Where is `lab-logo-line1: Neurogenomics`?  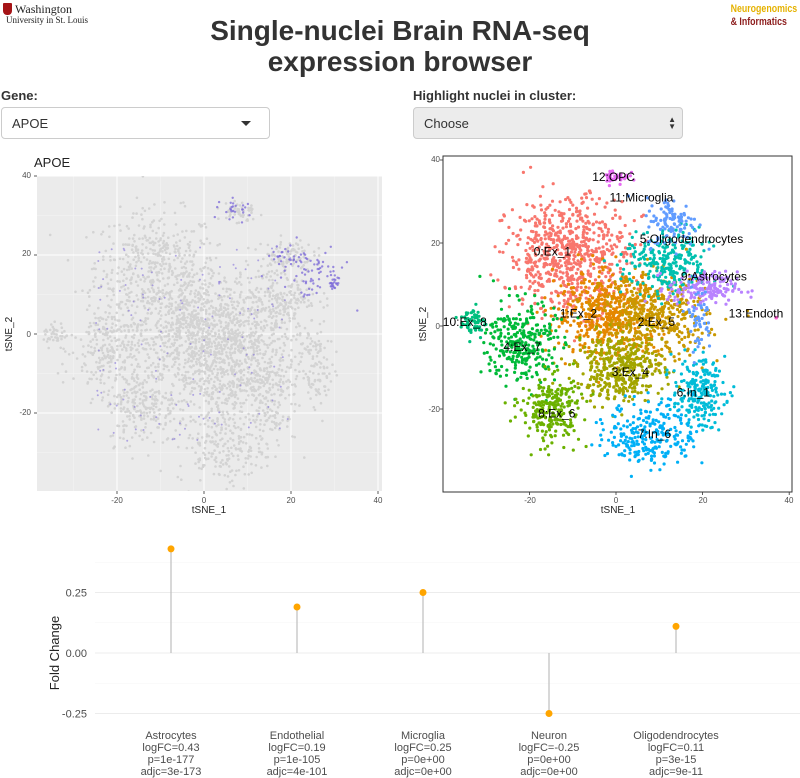
lab-logo-line1: Neurogenomics is located at coordinates (763, 9).